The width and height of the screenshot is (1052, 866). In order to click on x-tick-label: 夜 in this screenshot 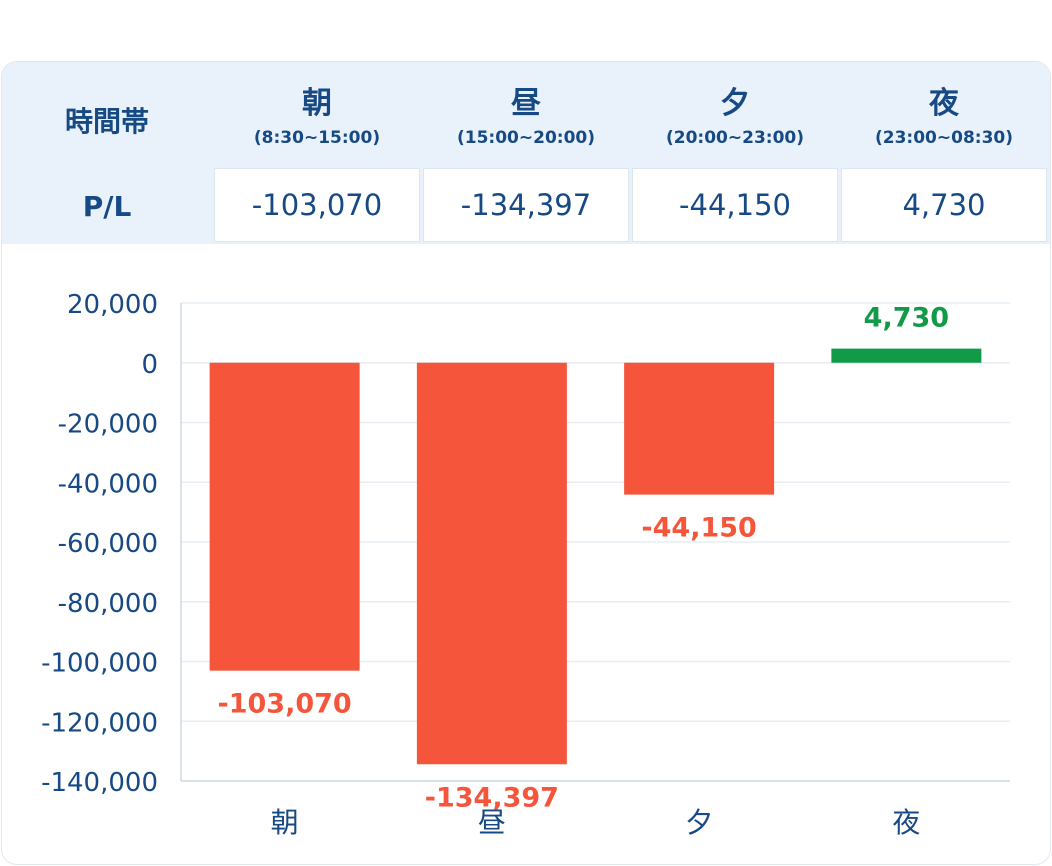, I will do `click(906, 822)`.